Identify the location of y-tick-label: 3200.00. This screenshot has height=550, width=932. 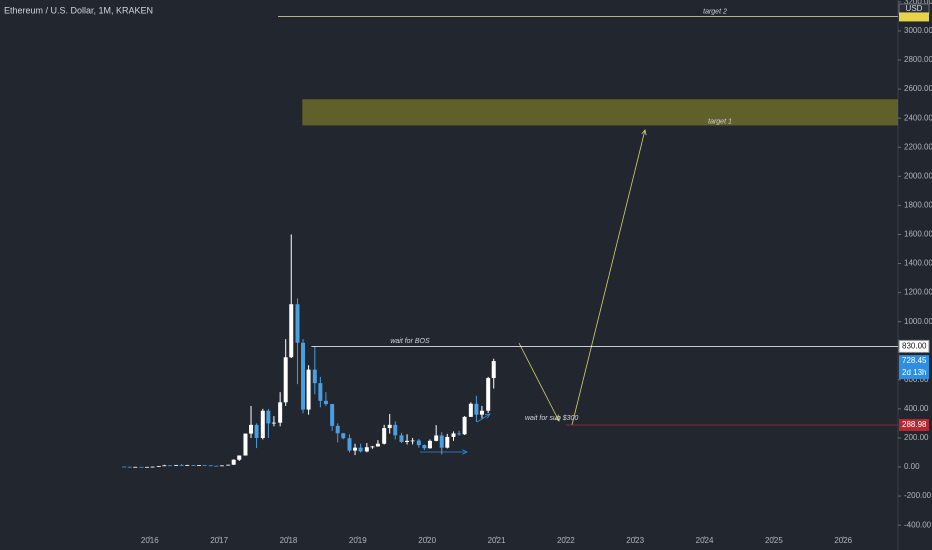
(918, 3).